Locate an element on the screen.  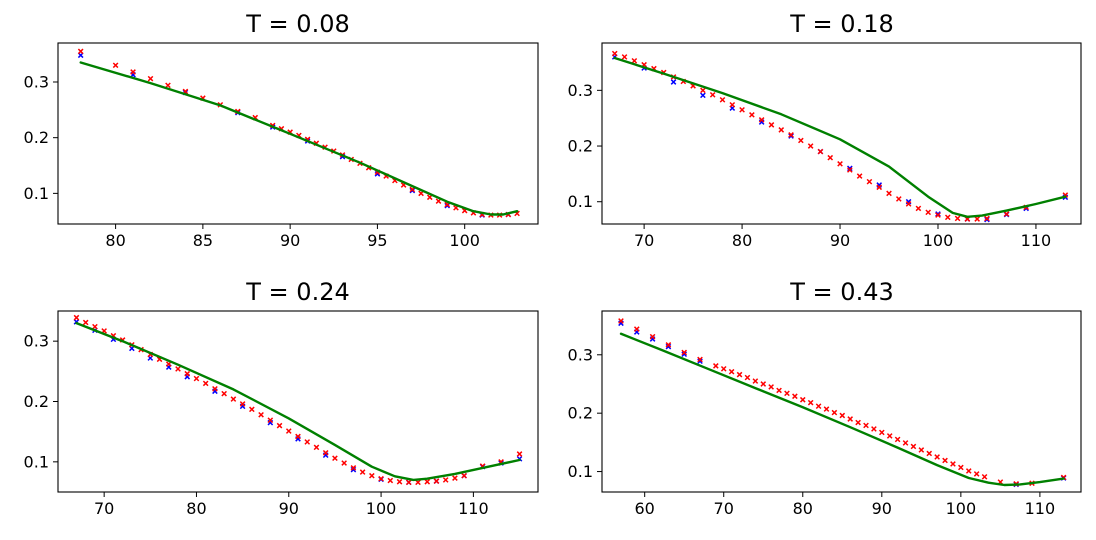
subplot-title: T = 0.08 is located at coordinates (297, 24).